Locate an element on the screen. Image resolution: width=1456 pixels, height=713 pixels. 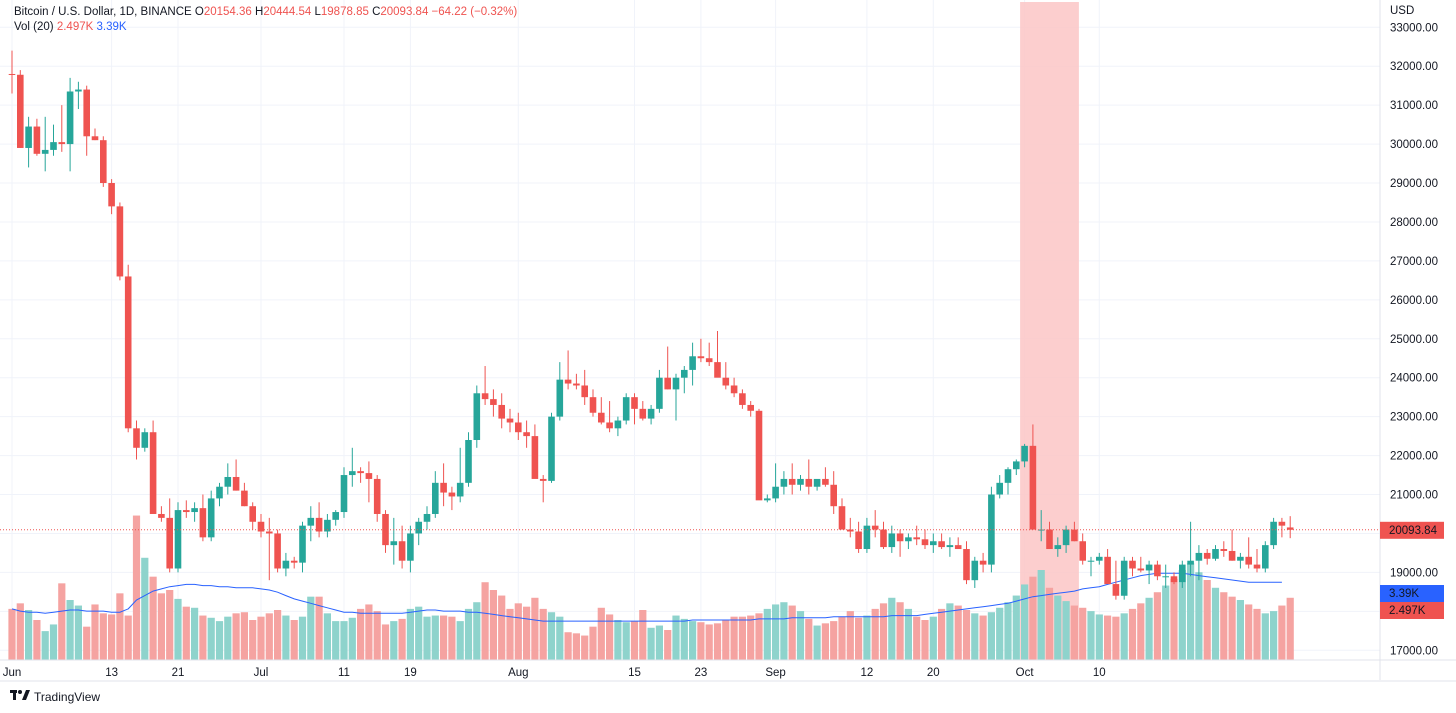
currency-label: USD is located at coordinates (1402, 11).